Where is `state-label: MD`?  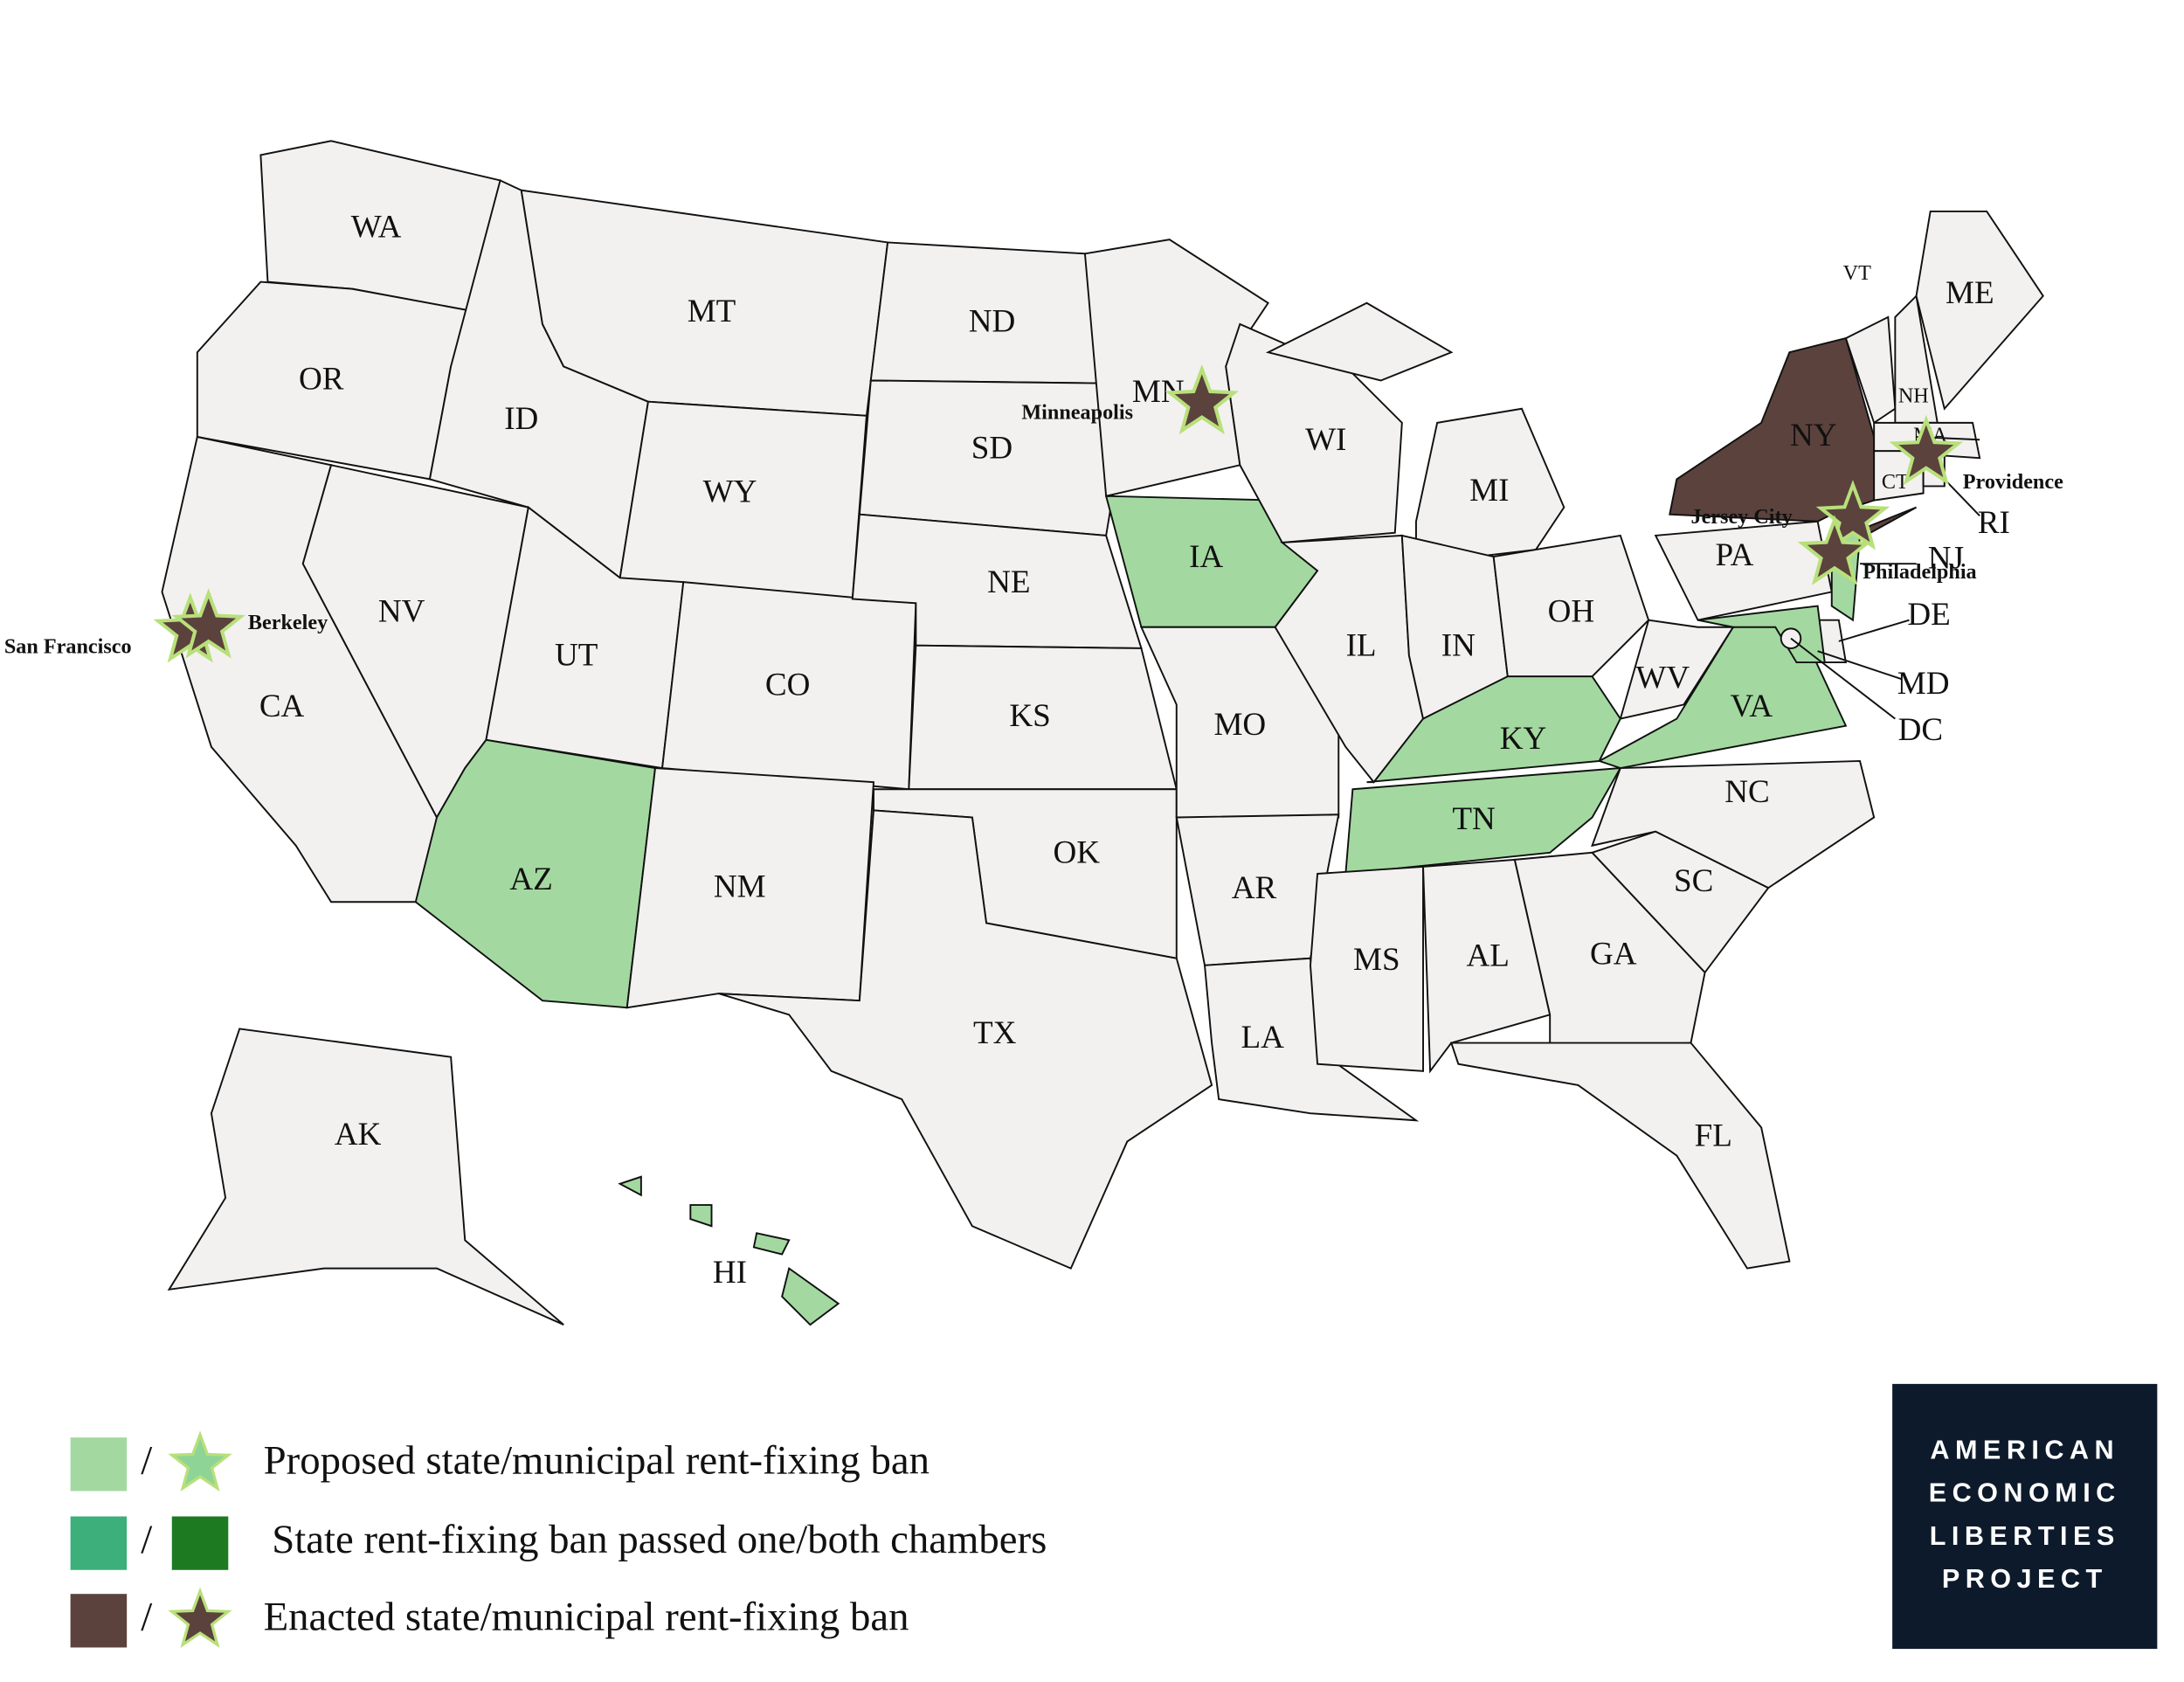 state-label: MD is located at coordinates (1924, 684).